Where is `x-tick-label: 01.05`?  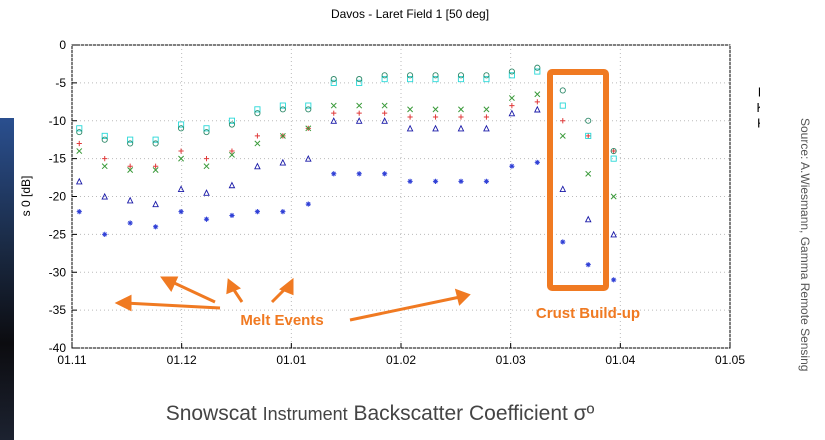
x-tick-label: 01.05 is located at coordinates (730, 360).